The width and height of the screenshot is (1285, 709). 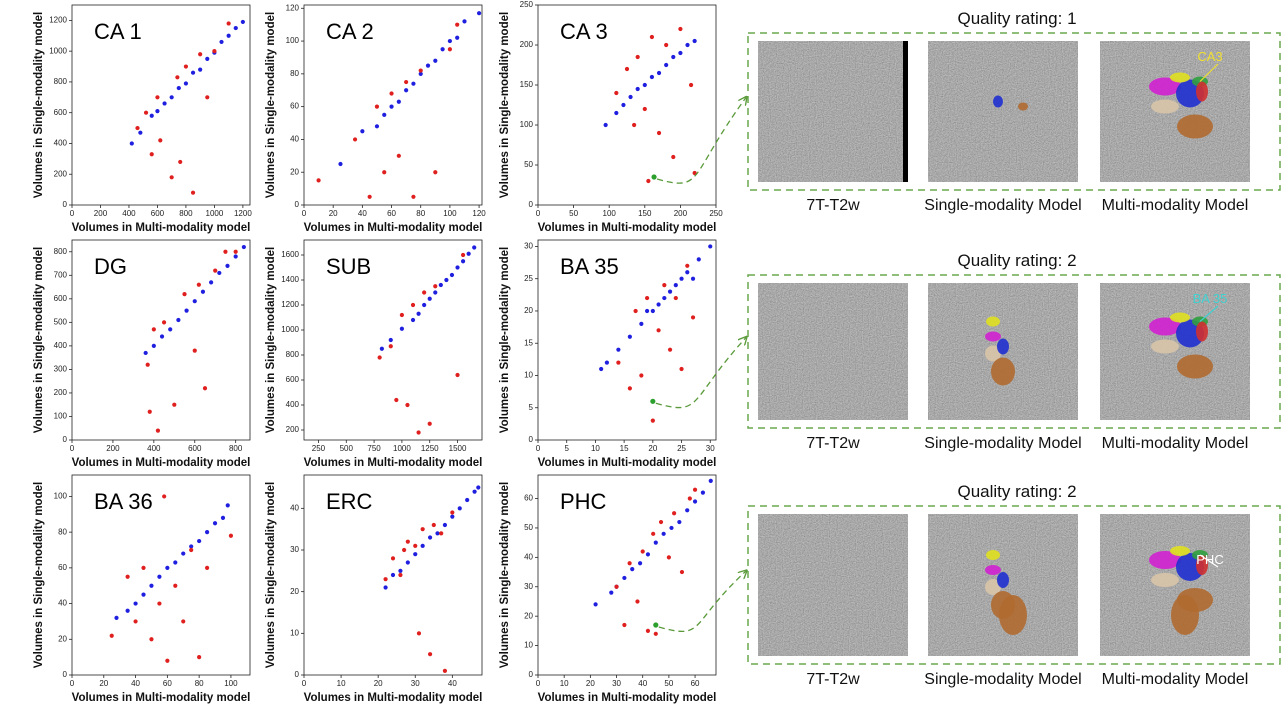 What do you see at coordinates (531, 439) in the screenshot?
I see `y-tick-label: 0` at bounding box center [531, 439].